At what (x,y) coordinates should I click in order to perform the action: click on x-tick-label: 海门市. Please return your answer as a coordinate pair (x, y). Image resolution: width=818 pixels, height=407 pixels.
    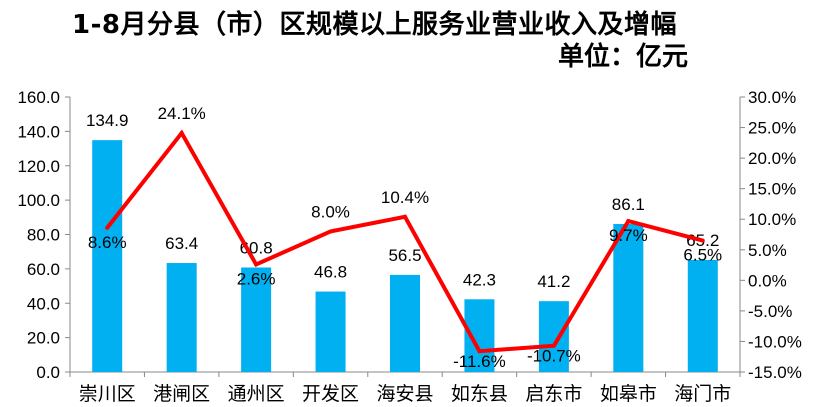
    Looking at the image, I should click on (702, 394).